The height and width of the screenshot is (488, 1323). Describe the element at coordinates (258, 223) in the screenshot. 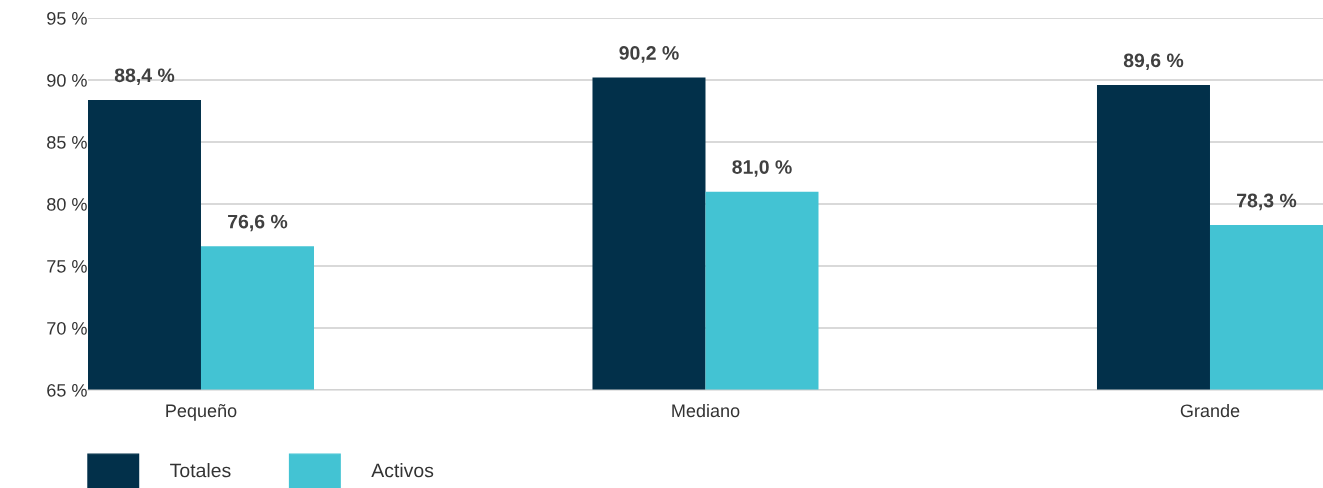

I see `data-label: 76,6 %` at that location.